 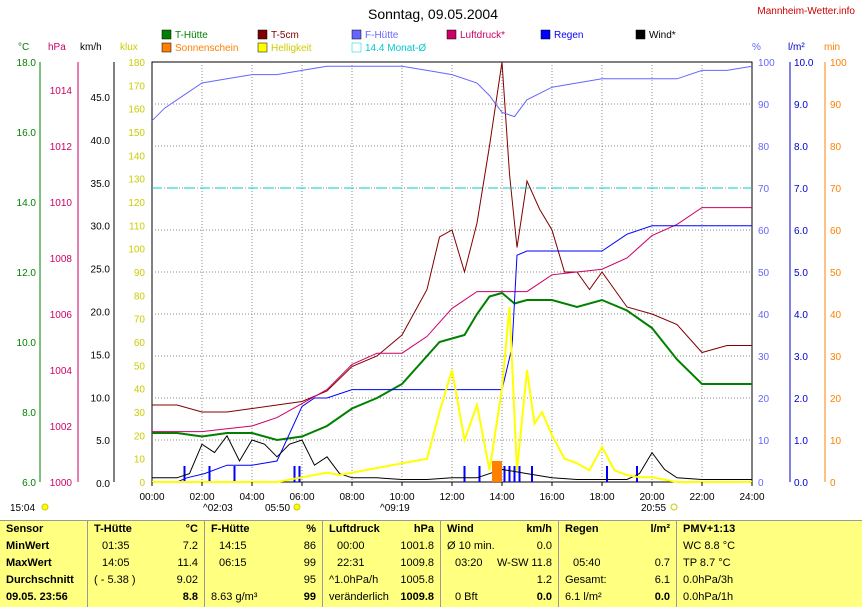 What do you see at coordinates (103, 441) in the screenshot?
I see `wind-tick-label: 5.0` at bounding box center [103, 441].